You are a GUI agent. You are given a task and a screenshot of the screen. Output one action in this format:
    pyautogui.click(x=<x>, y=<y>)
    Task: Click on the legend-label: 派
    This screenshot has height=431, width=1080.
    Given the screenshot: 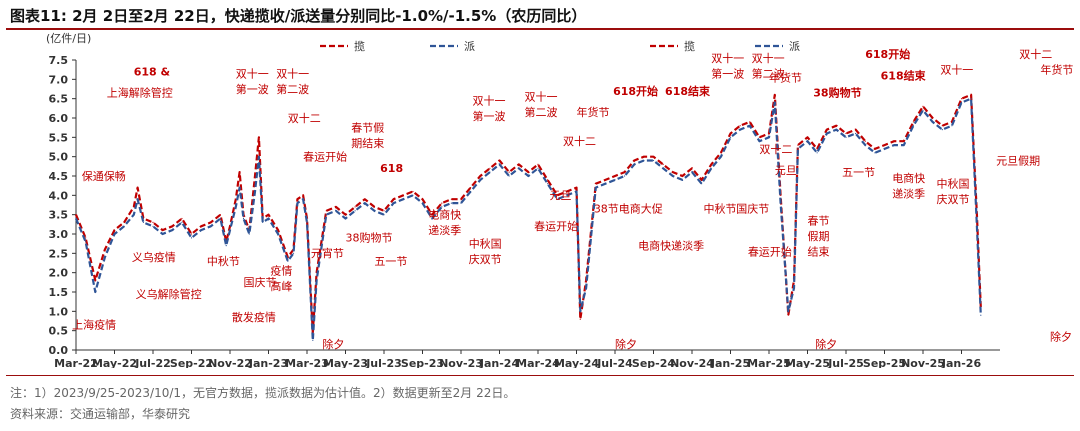 What is the action you would take?
    pyautogui.click(x=794, y=46)
    